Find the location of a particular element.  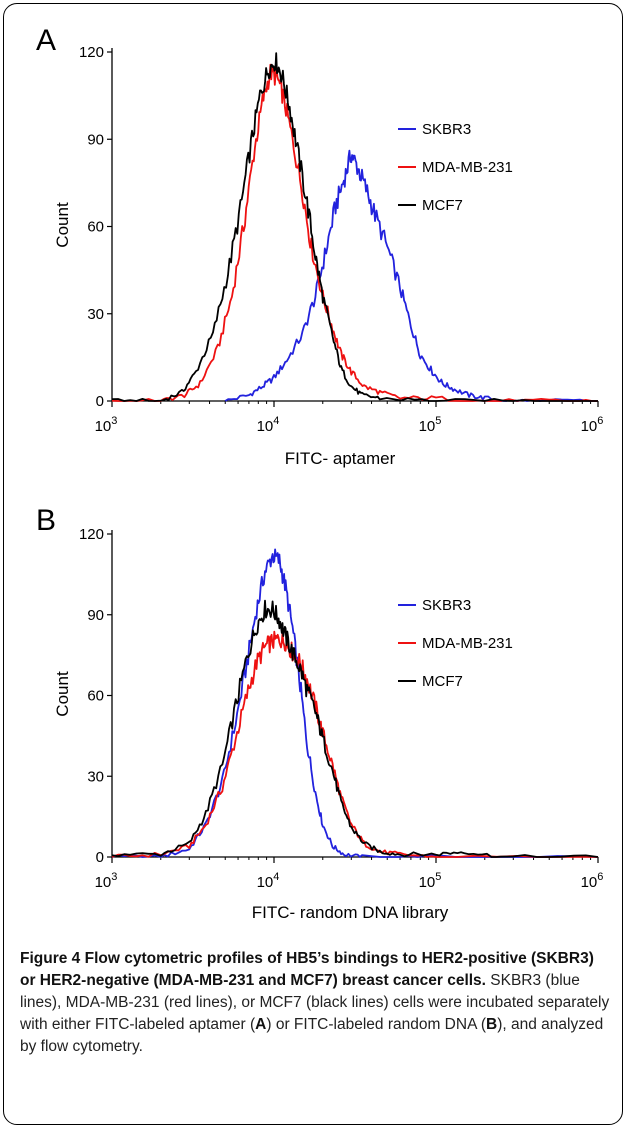

x-axis-label: FITC- aptamer is located at coordinates (340, 458).